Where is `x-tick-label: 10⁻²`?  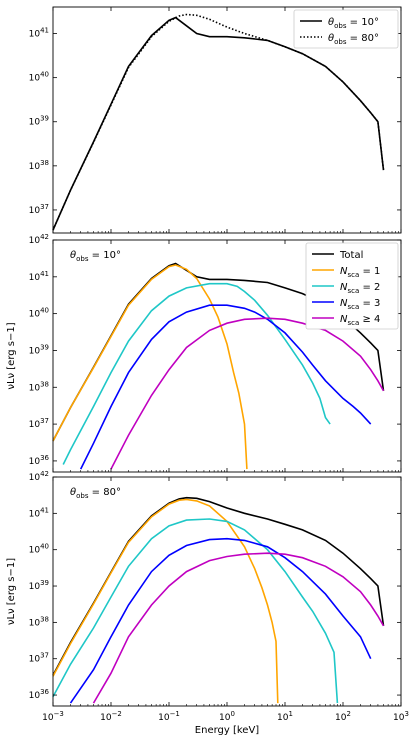
x-tick-label: 10⁻² is located at coordinates (111, 716).